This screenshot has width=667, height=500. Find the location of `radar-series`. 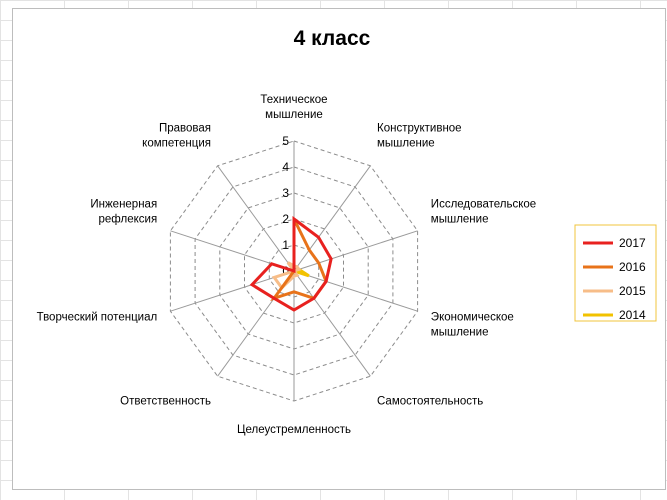

radar-series is located at coordinates (291, 264).